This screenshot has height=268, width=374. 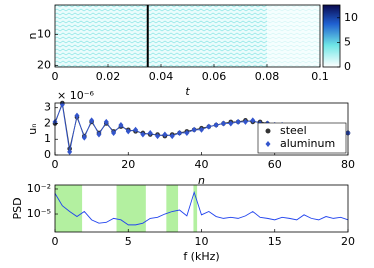 I want to click on x-tick-label: 0.02, so click(x=108, y=76).